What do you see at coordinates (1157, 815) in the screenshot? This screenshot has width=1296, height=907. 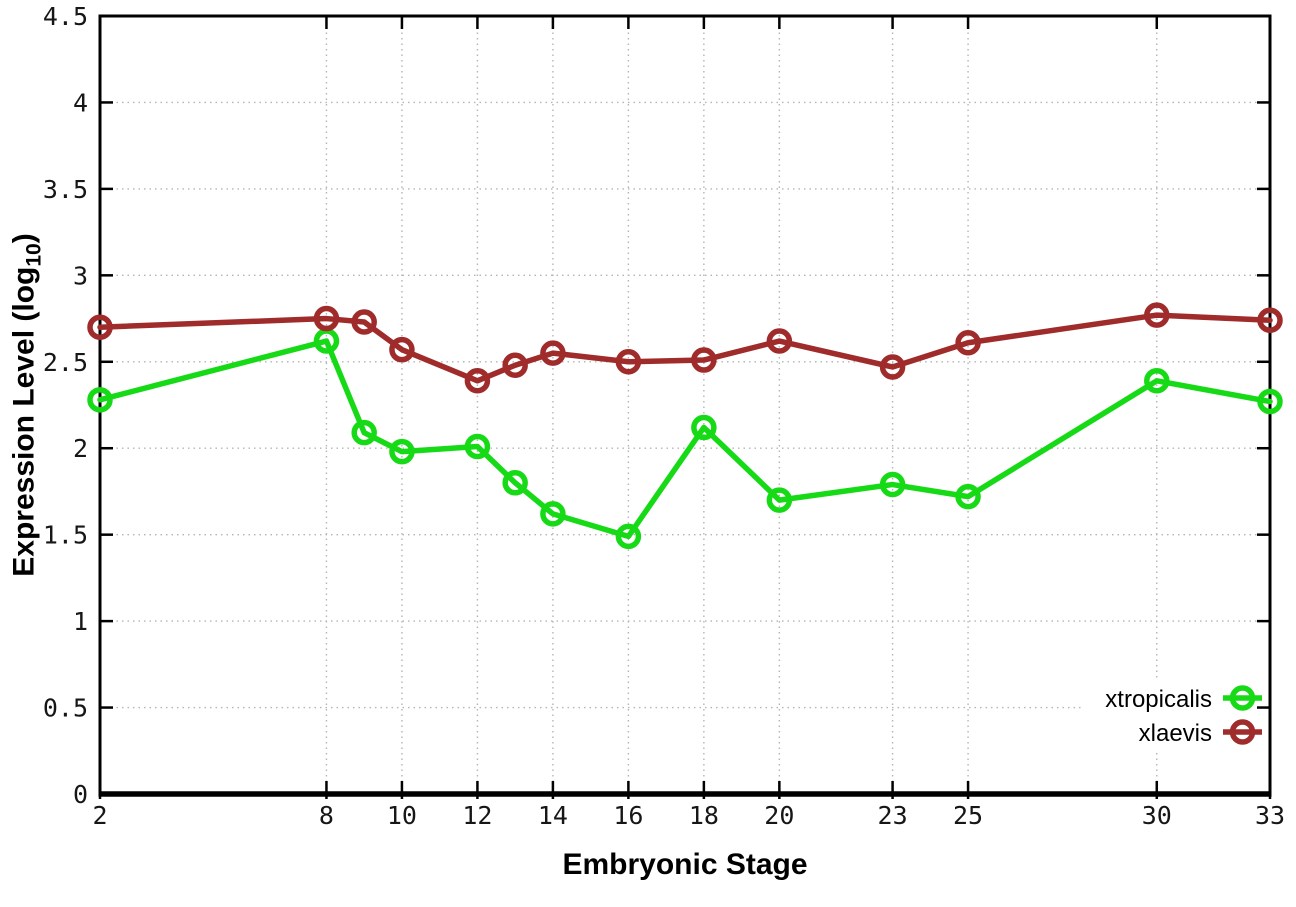 I see `x-tick-label-30: 30` at bounding box center [1157, 815].